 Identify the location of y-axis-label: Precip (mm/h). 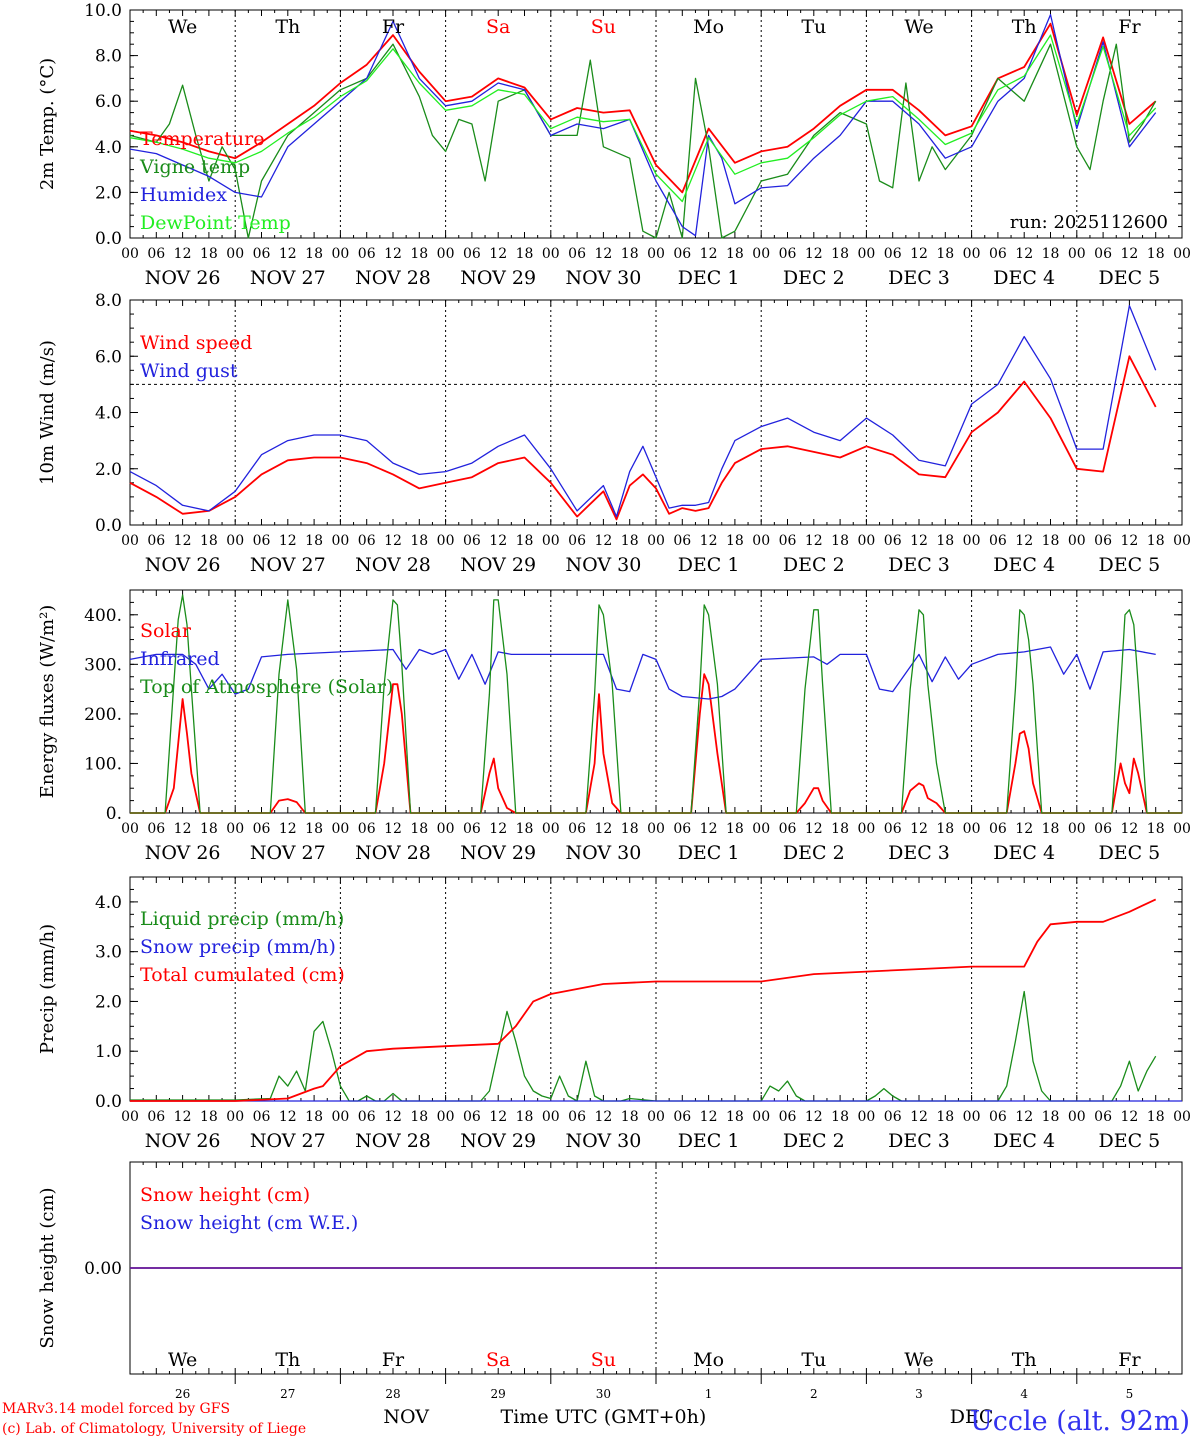
(47, 989).